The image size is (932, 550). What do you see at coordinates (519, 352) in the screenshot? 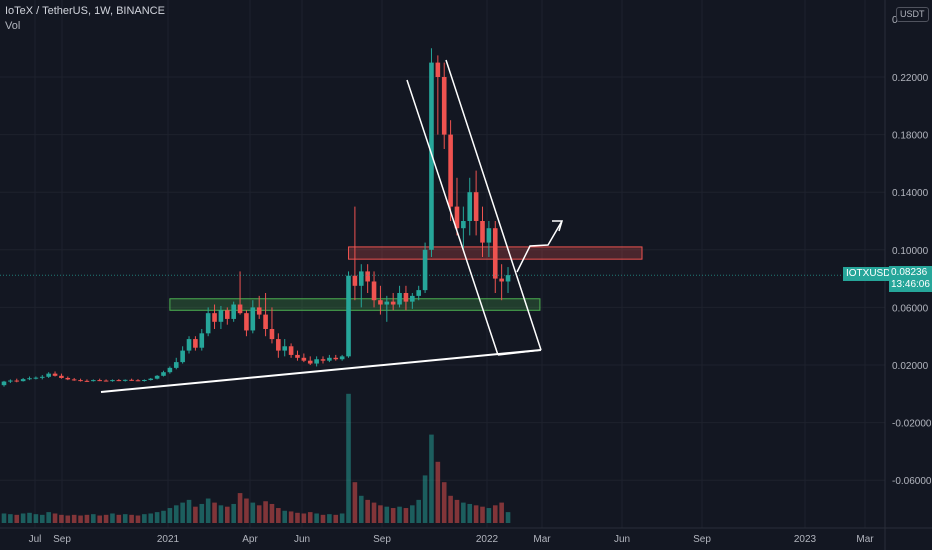
I see `channel-line-bottom` at bounding box center [519, 352].